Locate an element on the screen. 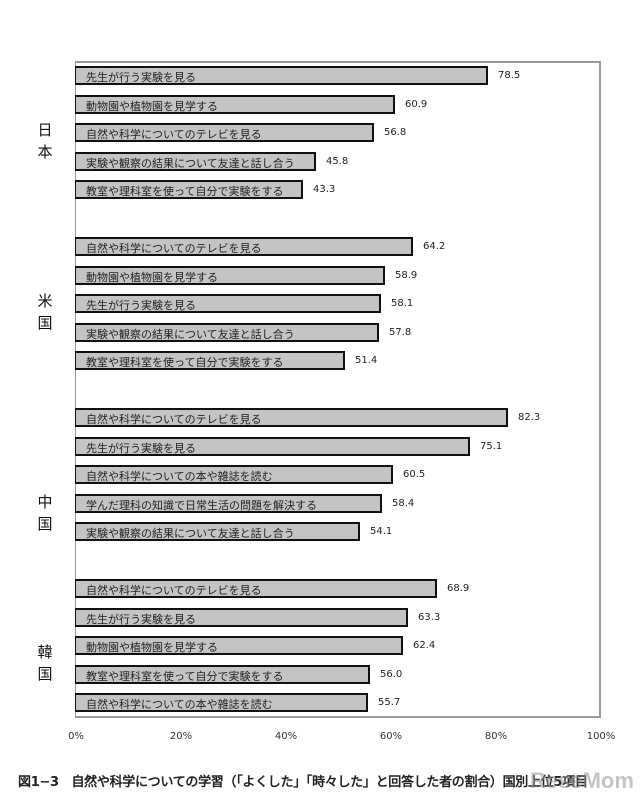  value-label: 56.8 is located at coordinates (395, 132).